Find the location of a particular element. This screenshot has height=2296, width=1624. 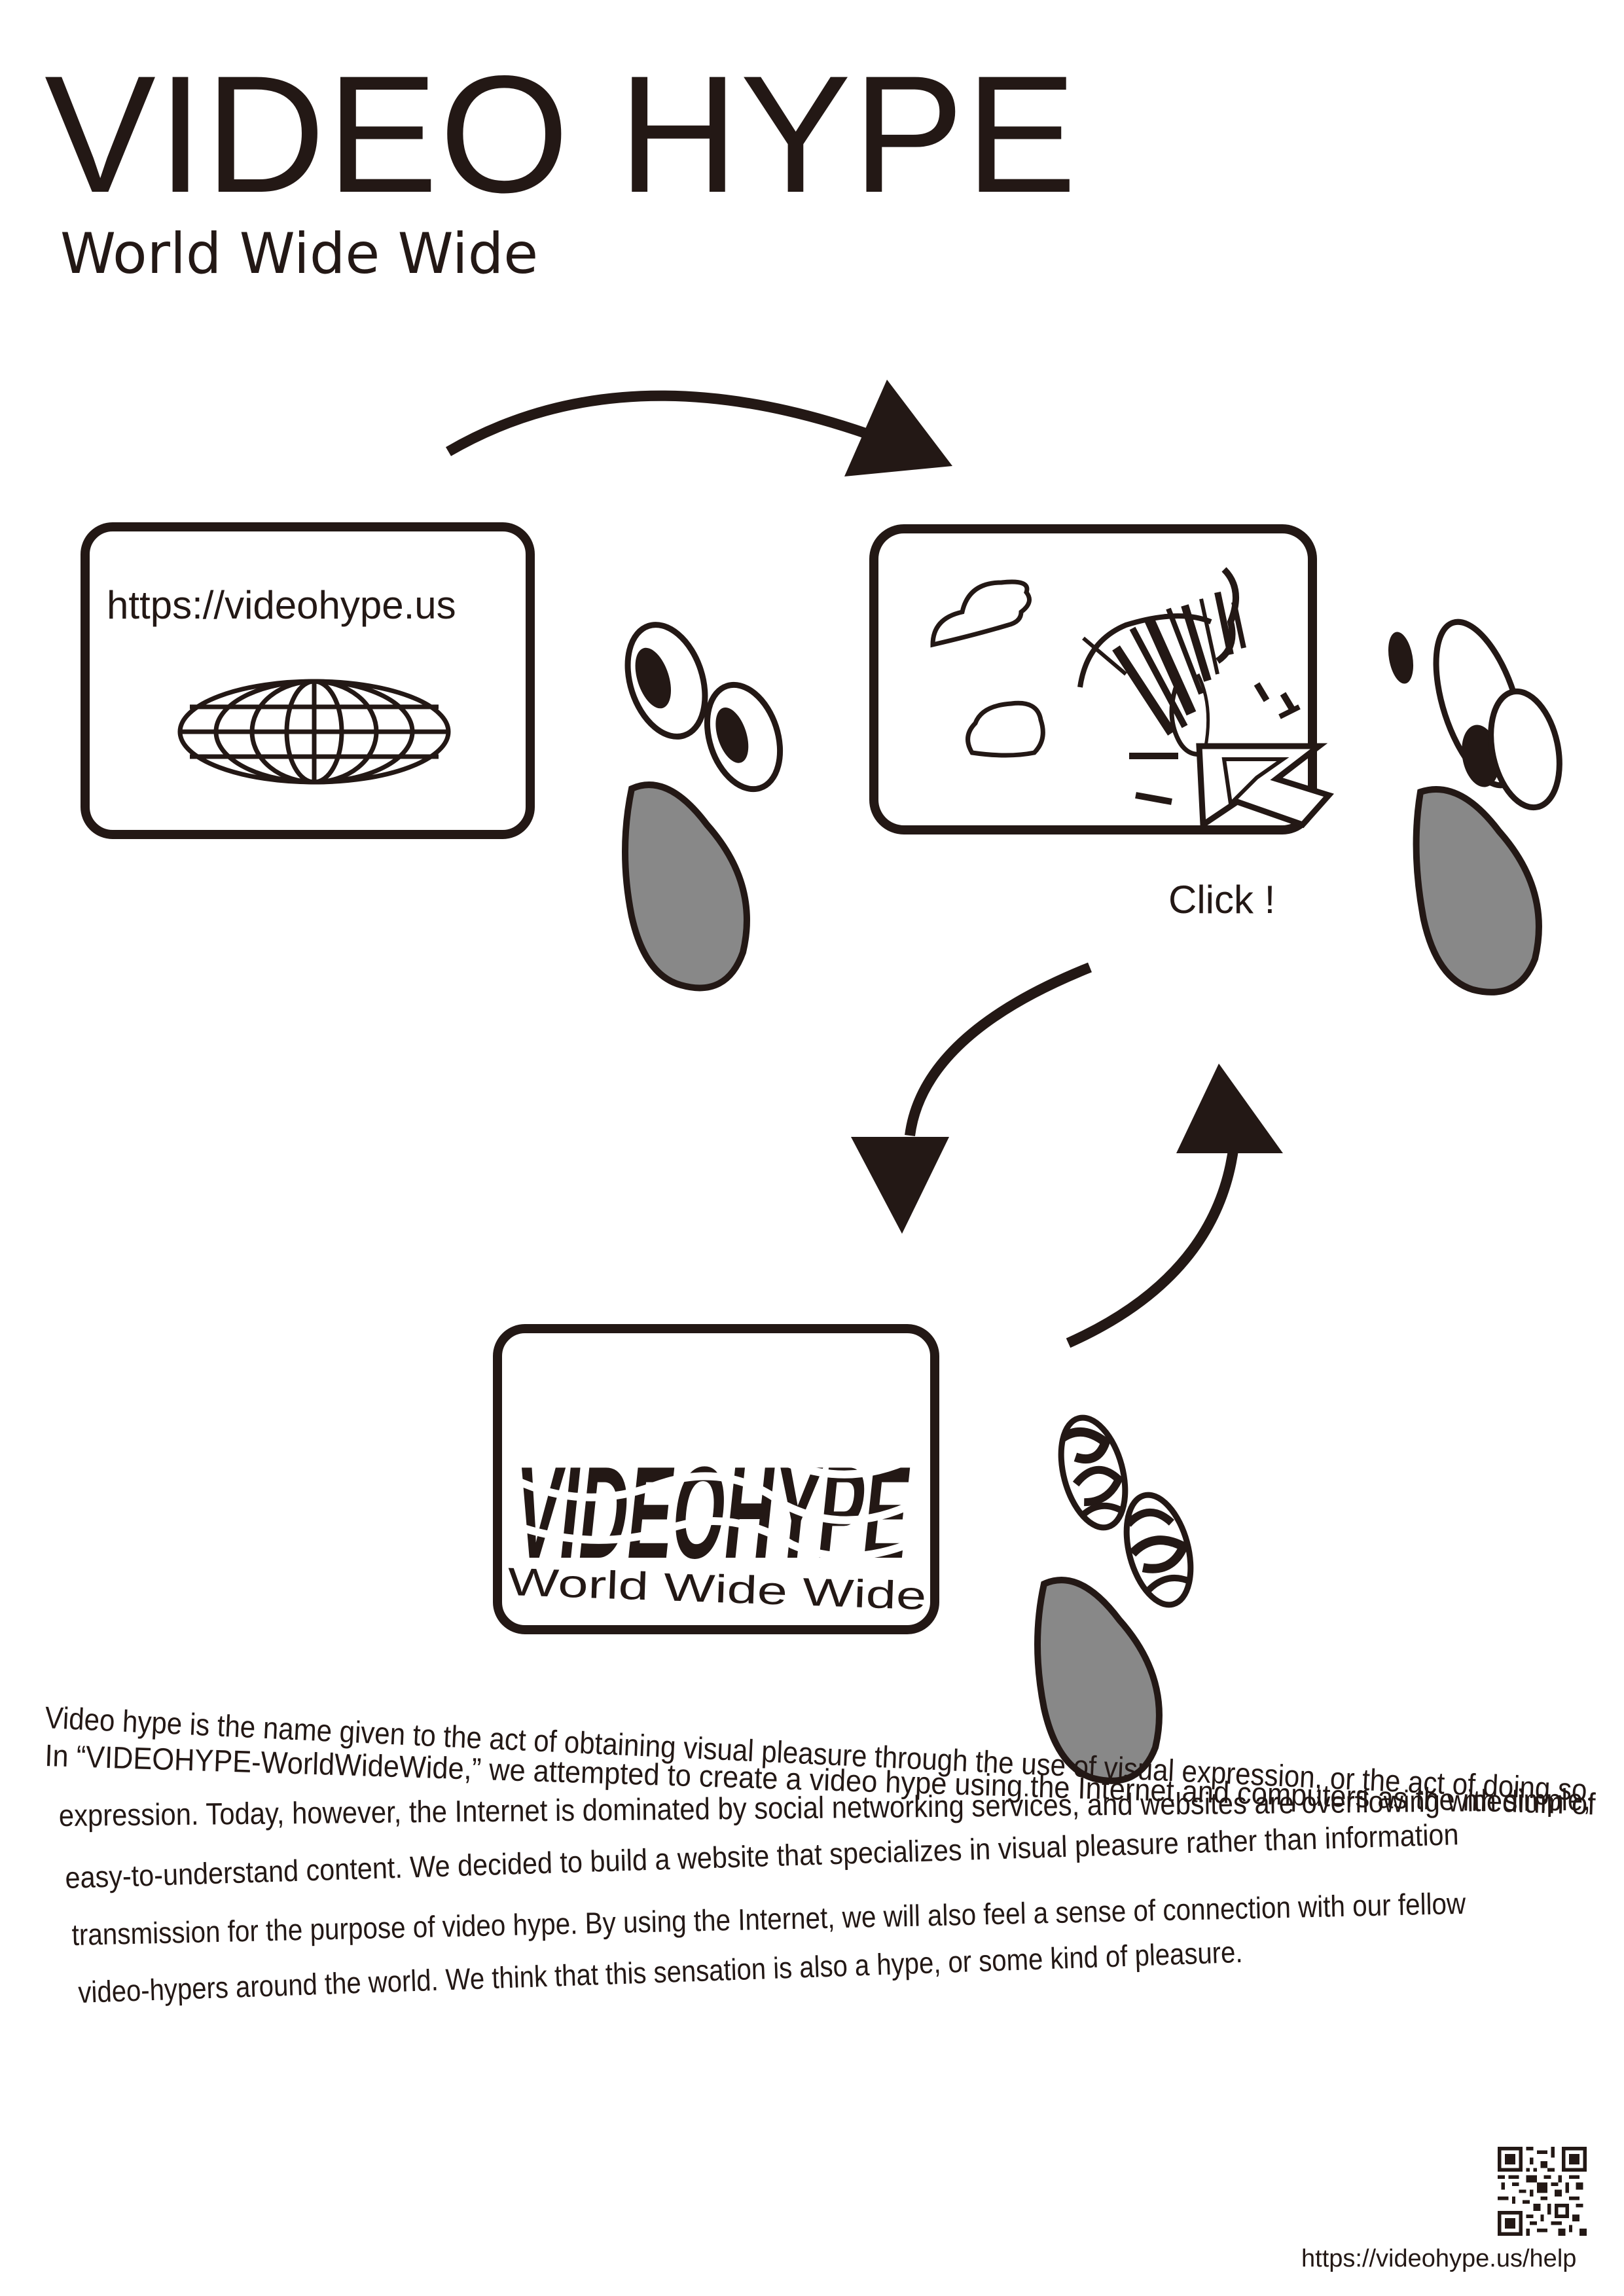

arrow-step3-to-step2 is located at coordinates (1174, 1206).